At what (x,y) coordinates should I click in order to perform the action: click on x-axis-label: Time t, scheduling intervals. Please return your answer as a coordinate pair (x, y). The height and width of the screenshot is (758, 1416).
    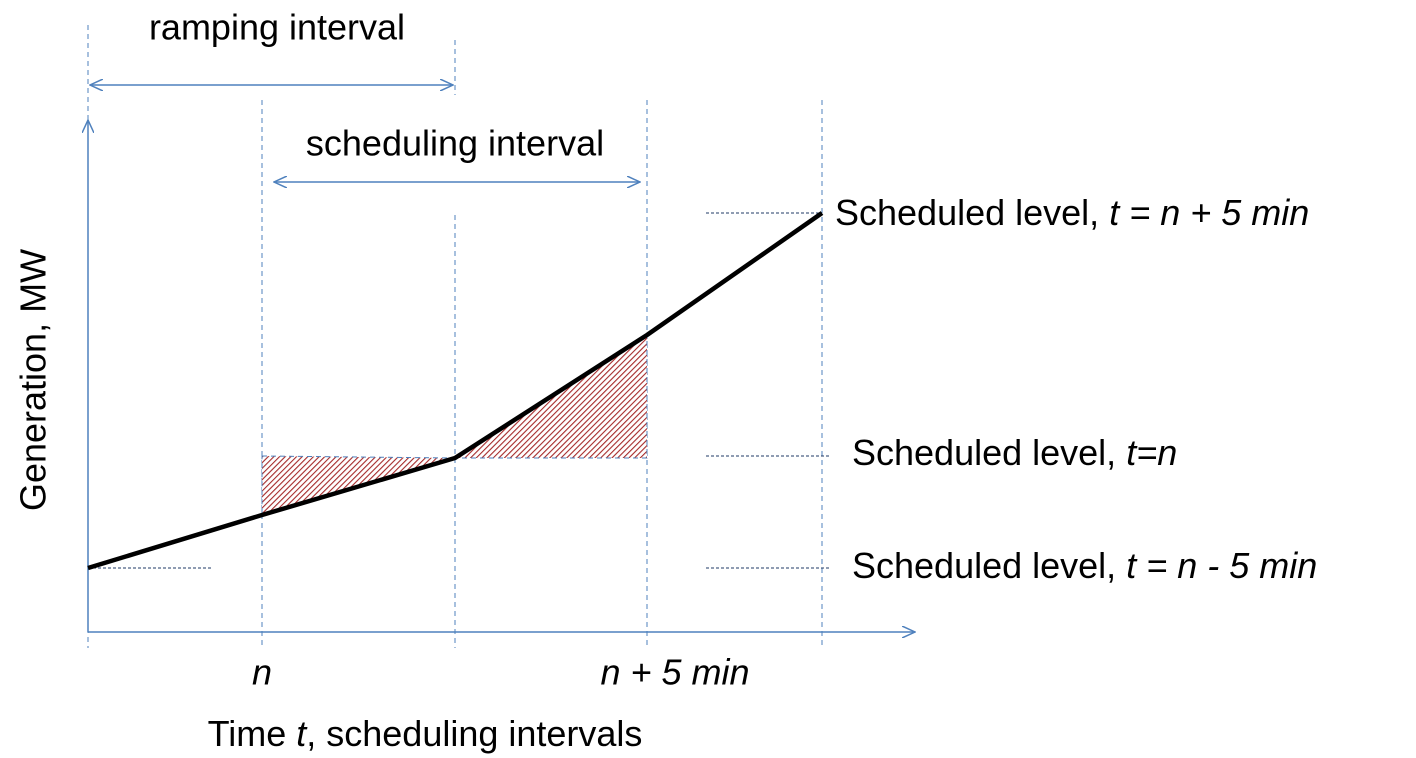
    Looking at the image, I should click on (425, 733).